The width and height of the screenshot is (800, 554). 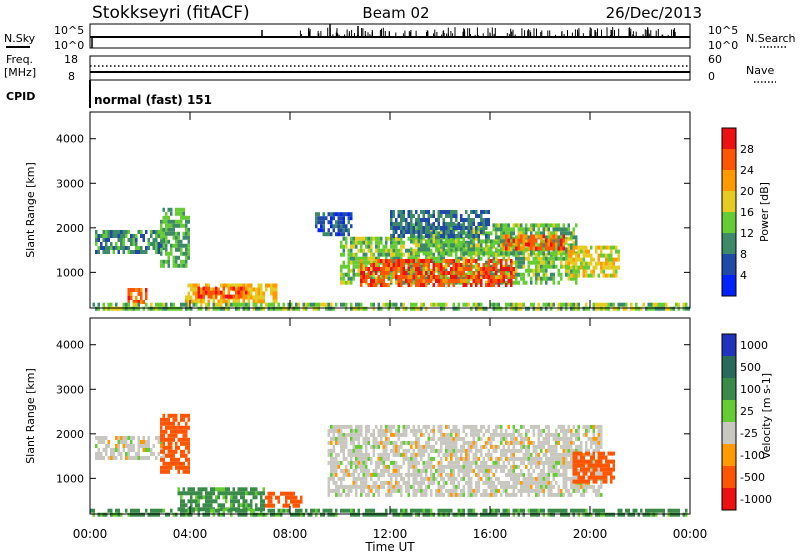 What do you see at coordinates (69, 30) in the screenshot?
I see `nsky-tick-top: 10^5` at bounding box center [69, 30].